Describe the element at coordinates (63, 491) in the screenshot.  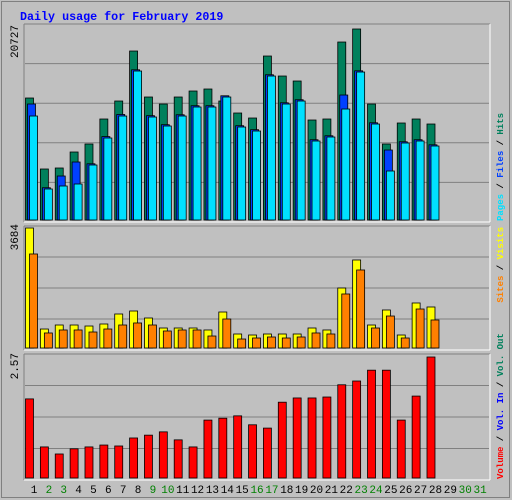
I see `x-tick-label: 3` at that location.